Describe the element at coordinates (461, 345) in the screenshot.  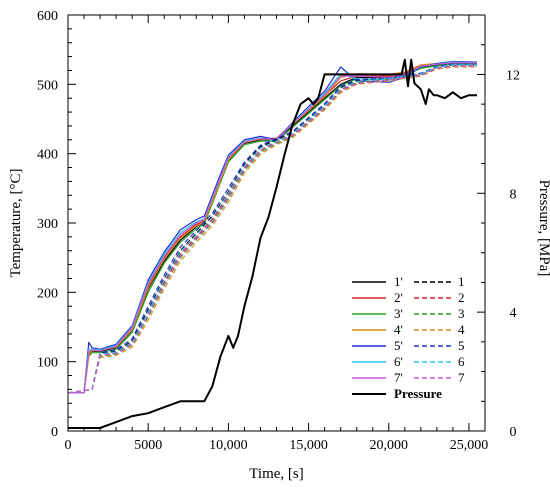
I see `legend-label-dashed: 5` at that location.